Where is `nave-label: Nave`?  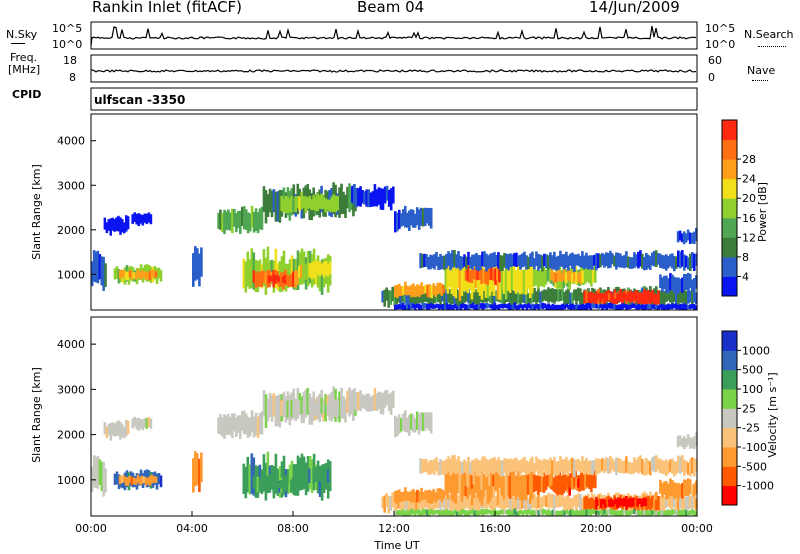
nave-label: Nave is located at coordinates (761, 70).